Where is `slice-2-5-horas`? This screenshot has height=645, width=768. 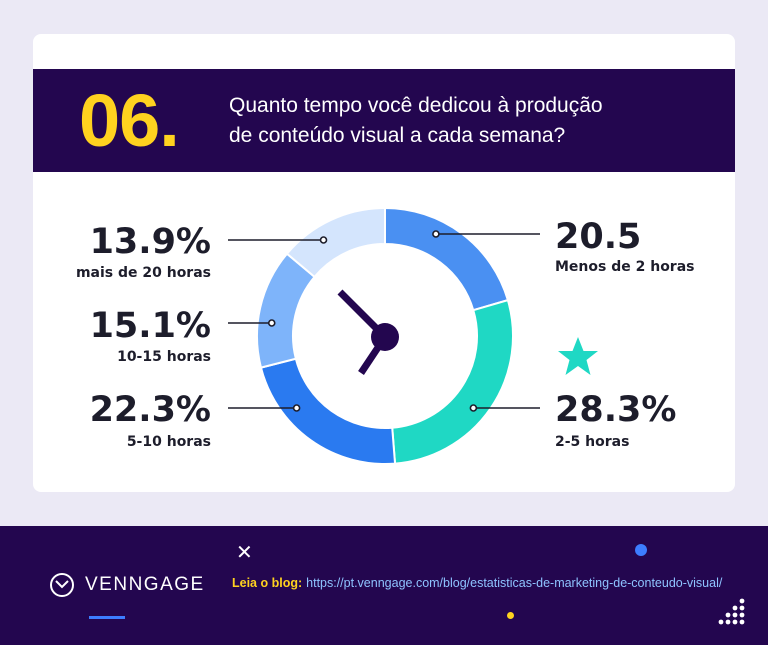
slice-2-5-horas is located at coordinates (452, 381).